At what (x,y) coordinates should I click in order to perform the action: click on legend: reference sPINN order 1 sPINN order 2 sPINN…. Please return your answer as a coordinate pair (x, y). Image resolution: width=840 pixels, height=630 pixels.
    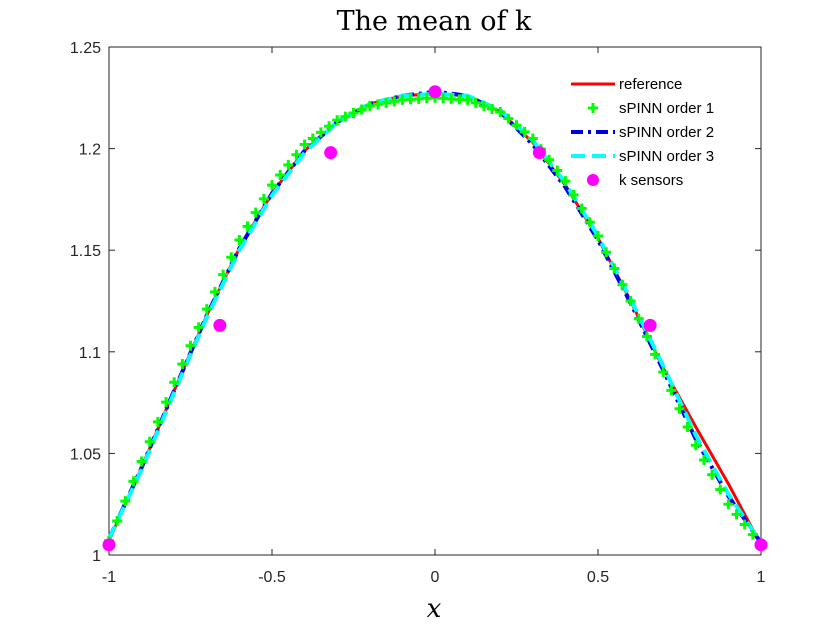
    Looking at the image, I should click on (642, 132).